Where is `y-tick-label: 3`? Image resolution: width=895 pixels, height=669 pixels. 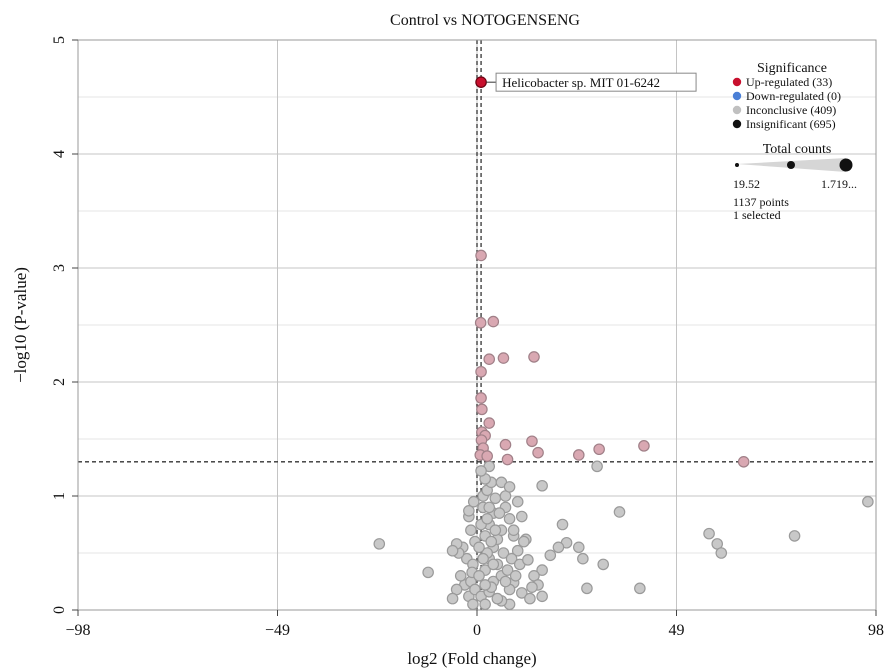
y-tick-label: 3 is located at coordinates (59, 268).